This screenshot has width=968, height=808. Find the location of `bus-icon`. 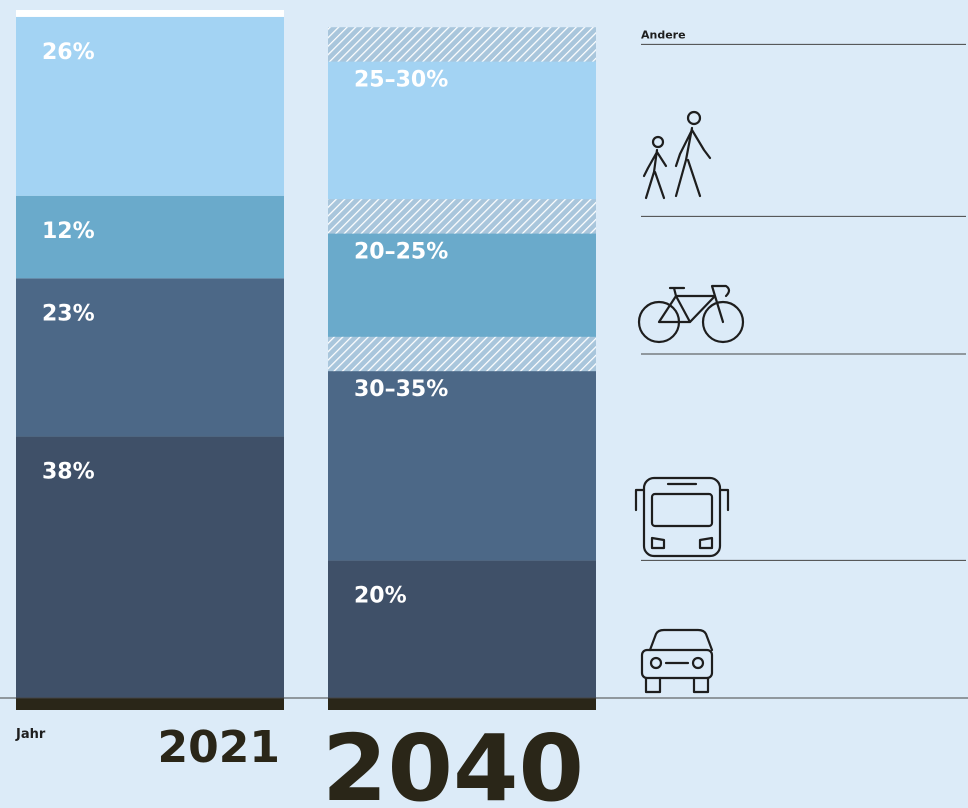

bus-icon is located at coordinates (682, 517).